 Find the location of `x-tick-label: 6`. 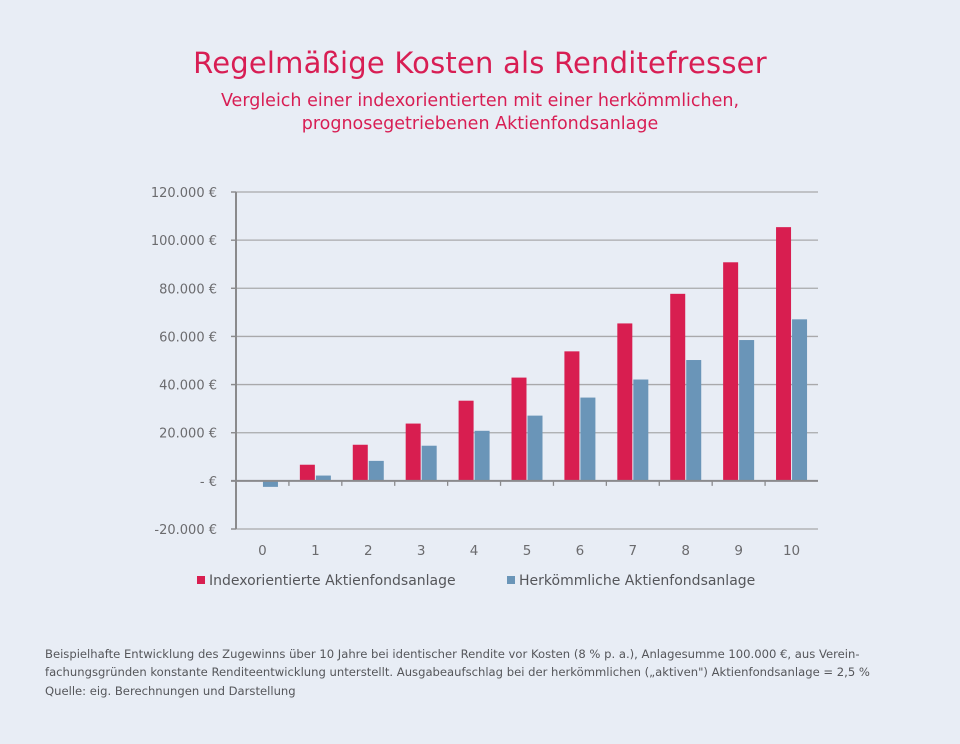

x-tick-label: 6 is located at coordinates (580, 551).